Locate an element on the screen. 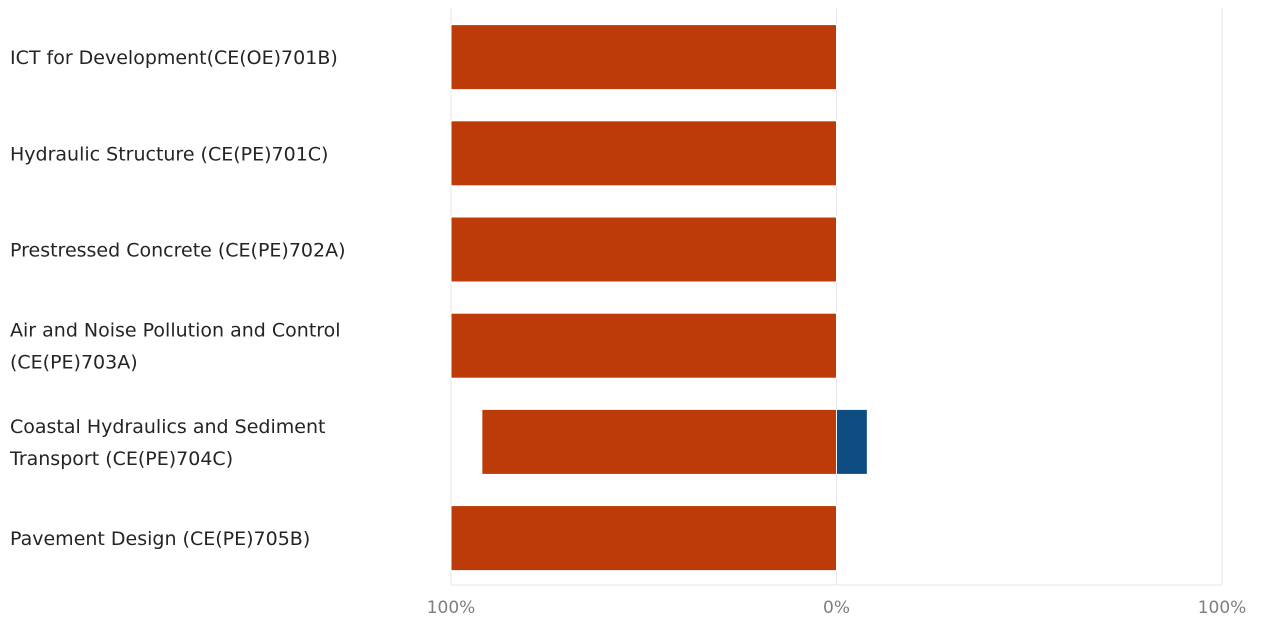  bar-series0-cat1 is located at coordinates (643, 153).